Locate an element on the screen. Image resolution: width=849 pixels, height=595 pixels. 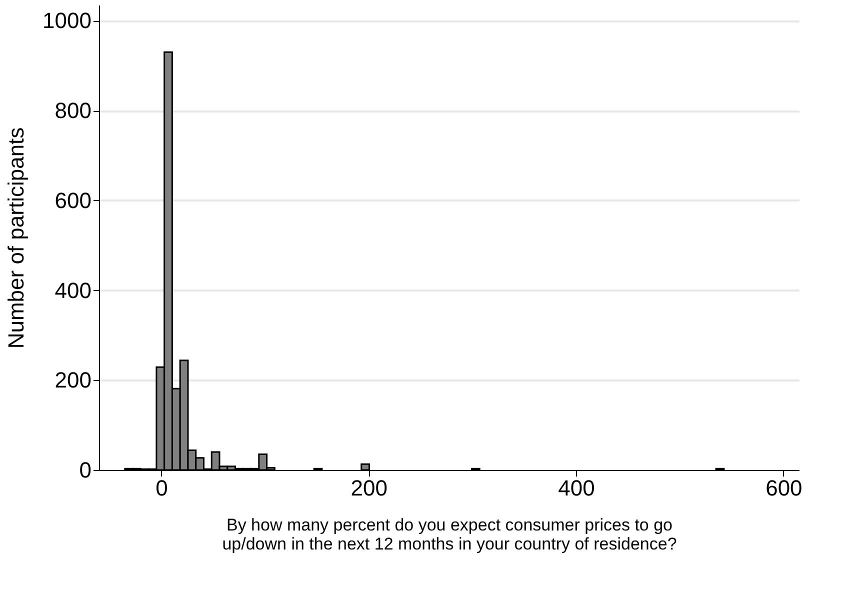
y-tick-label: 800 is located at coordinates (73, 111).